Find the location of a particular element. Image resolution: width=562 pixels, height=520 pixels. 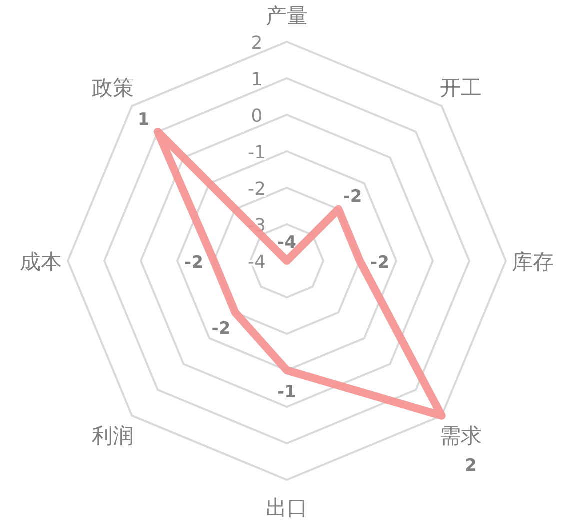

y-tick-label: 0 is located at coordinates (257, 116).